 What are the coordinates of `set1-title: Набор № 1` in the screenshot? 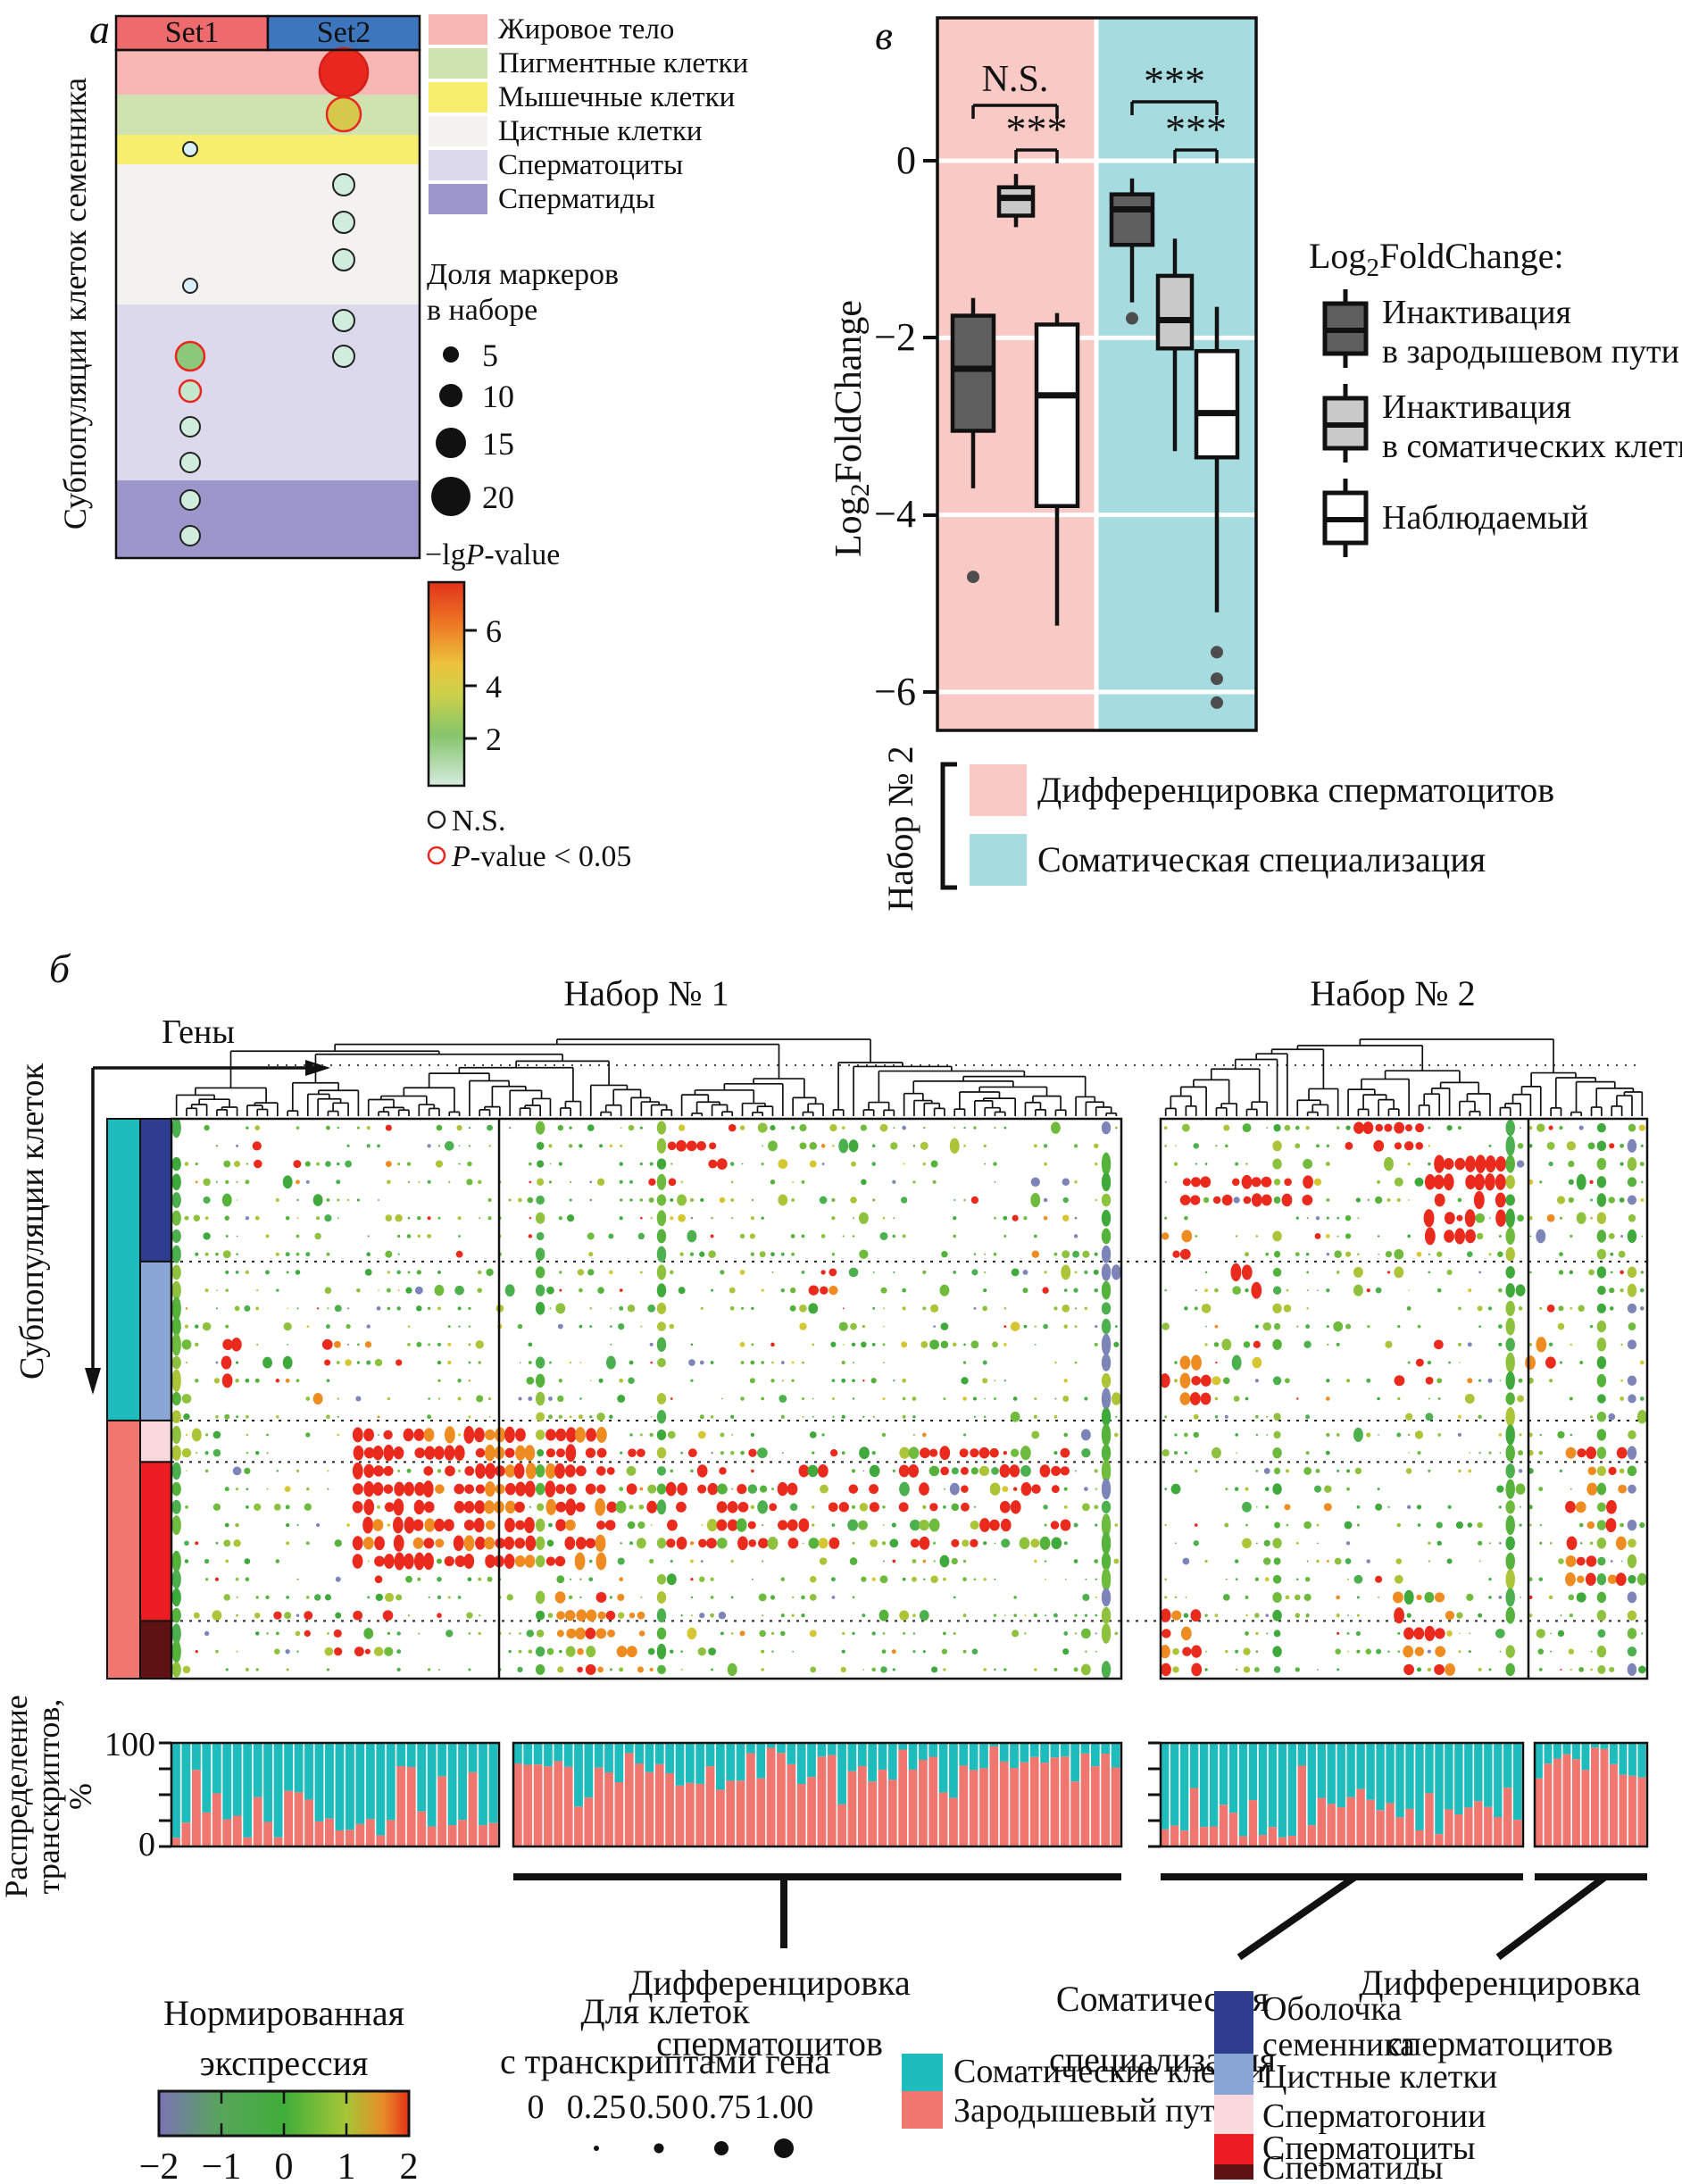 It's located at (646, 993).